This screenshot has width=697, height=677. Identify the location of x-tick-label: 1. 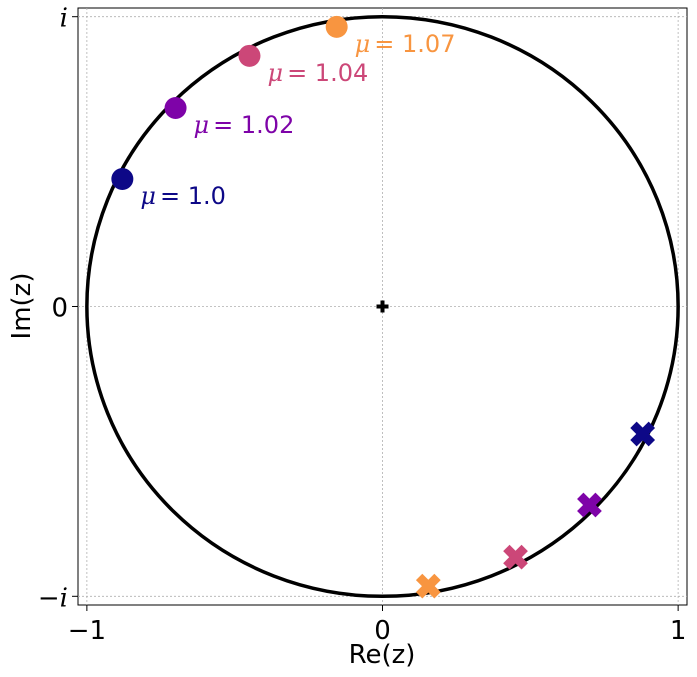
(678, 631).